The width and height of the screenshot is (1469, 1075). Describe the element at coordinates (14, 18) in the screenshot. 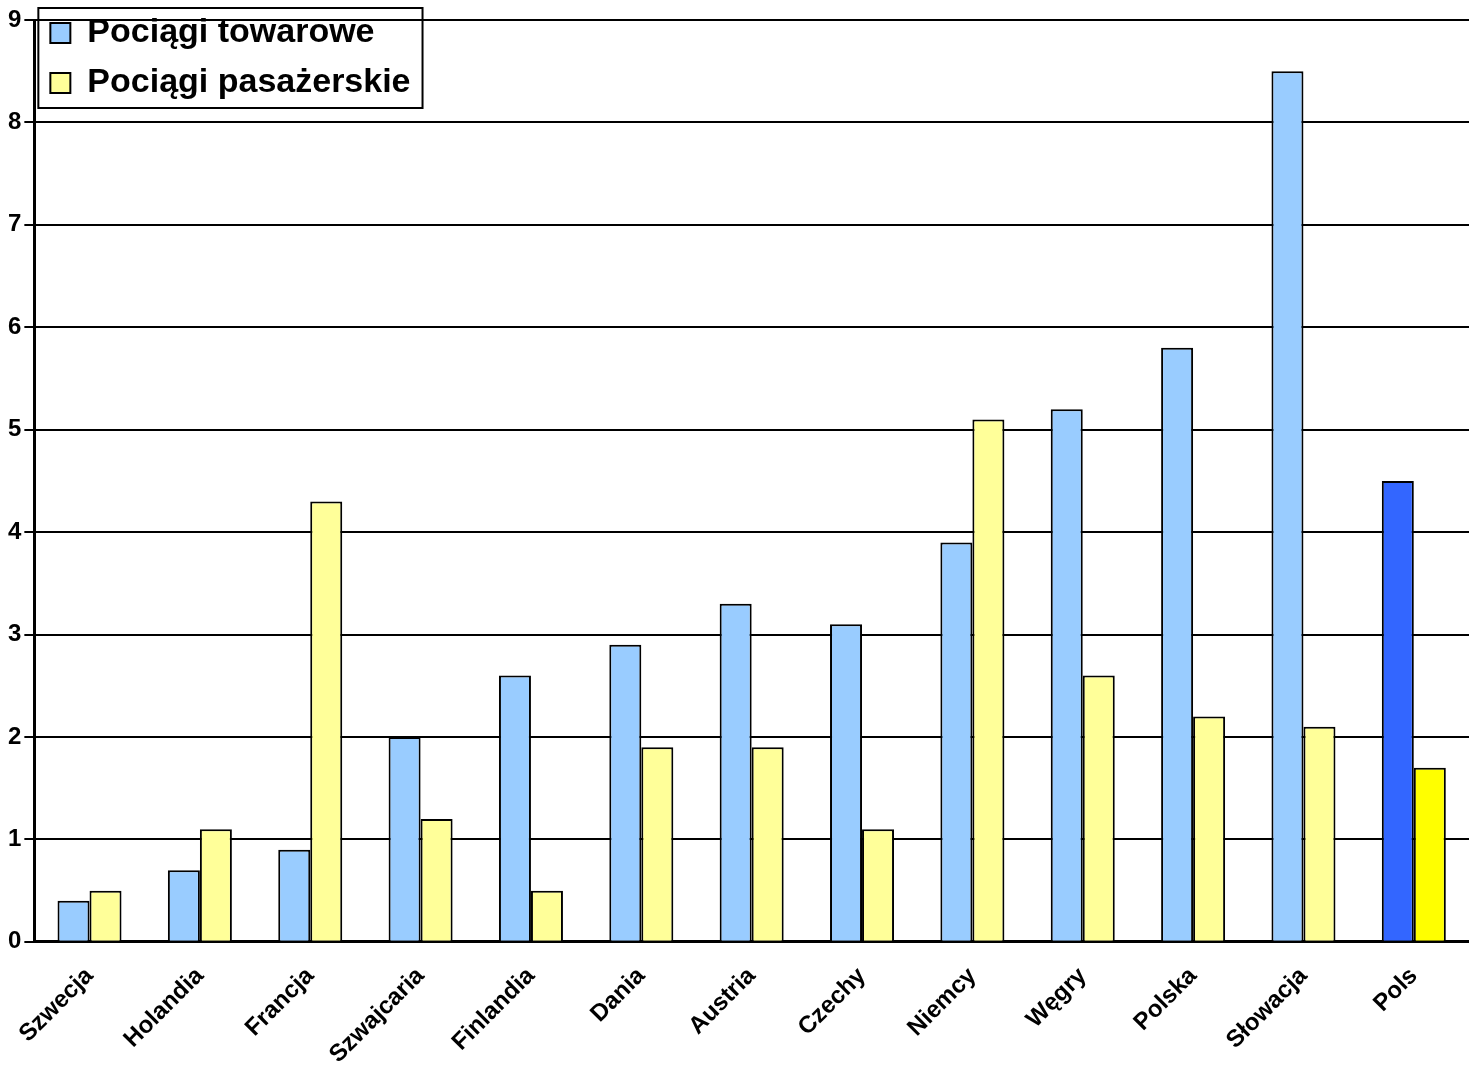

I see `y-tick-label: 9` at that location.